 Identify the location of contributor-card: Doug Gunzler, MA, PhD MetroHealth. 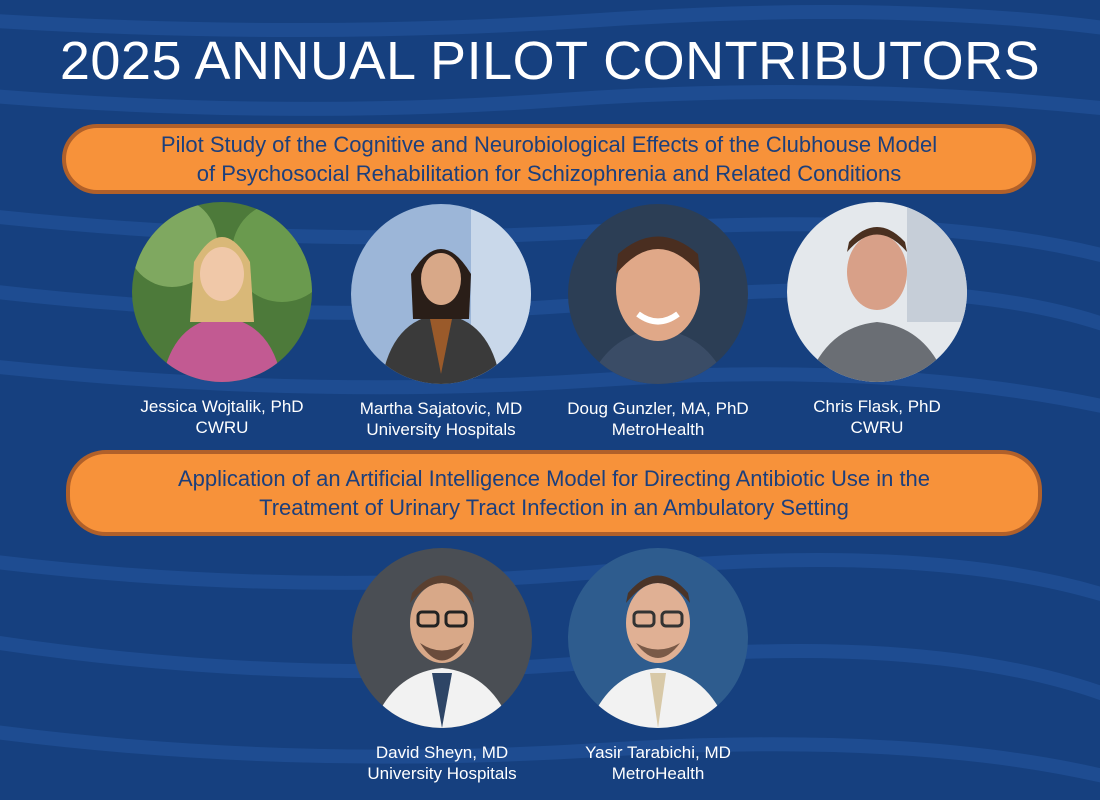
(658, 322).